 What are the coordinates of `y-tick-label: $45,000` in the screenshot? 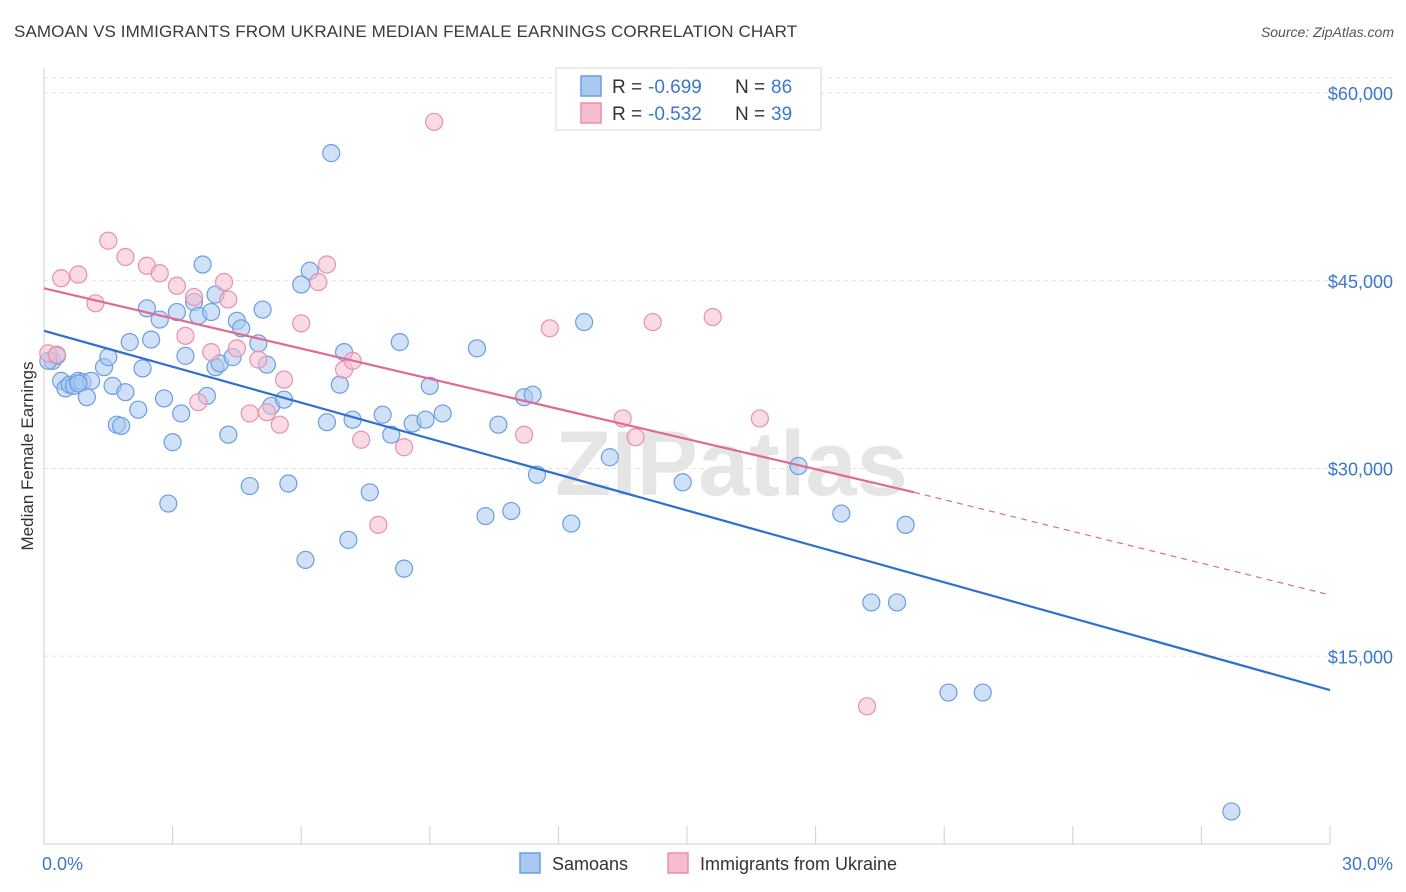 It's located at (1360, 282).